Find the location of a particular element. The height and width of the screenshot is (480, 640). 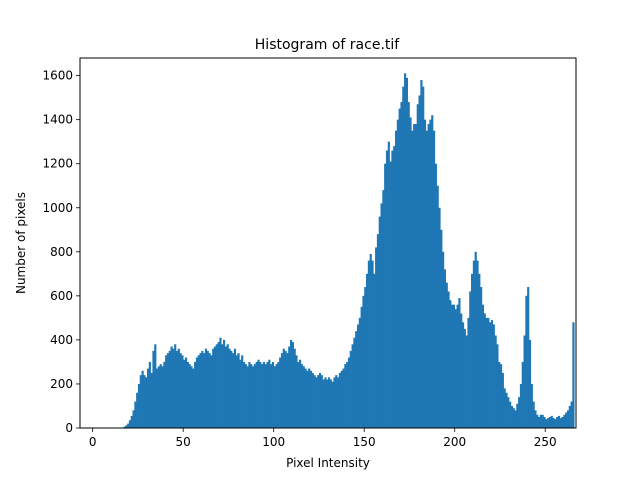

y-tick-label: 200 is located at coordinates (61, 384).